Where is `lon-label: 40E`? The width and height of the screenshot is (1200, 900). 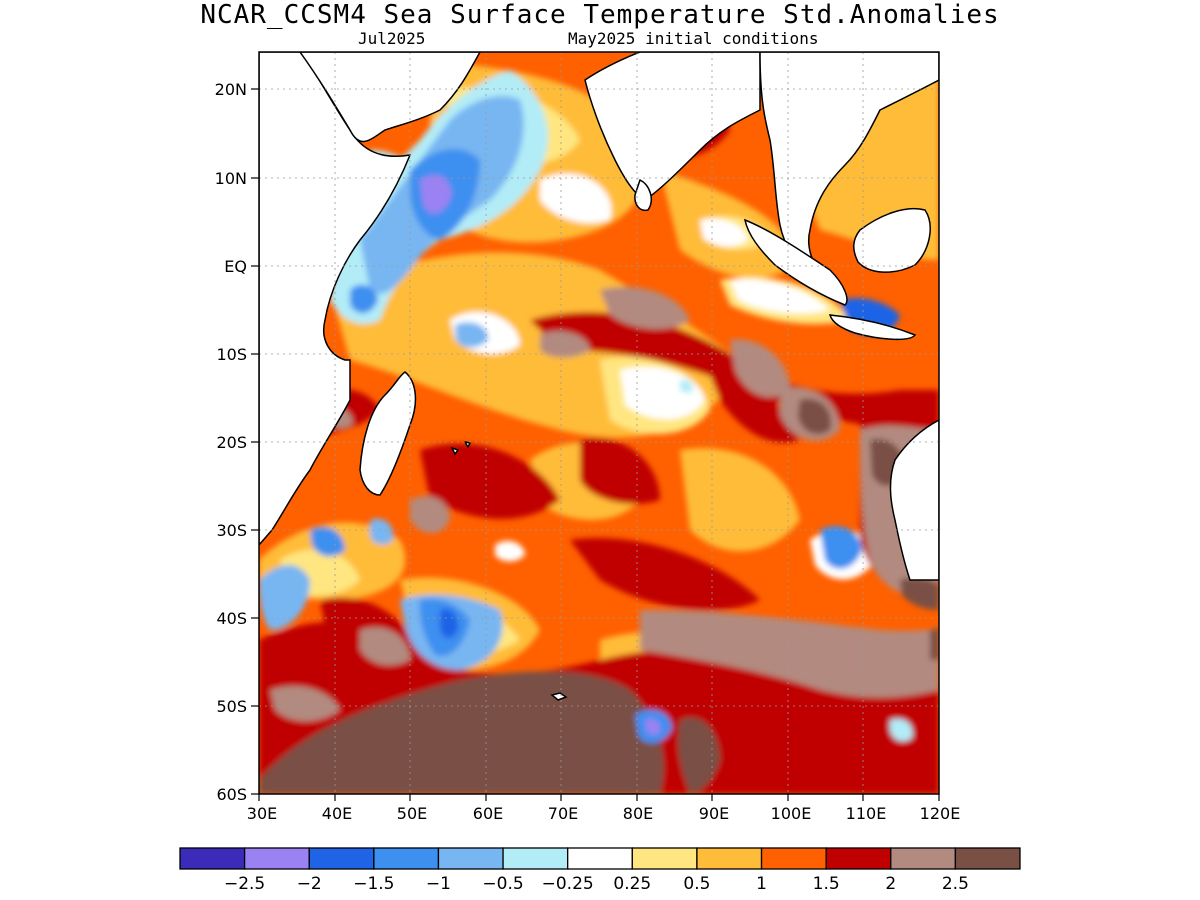
lon-label: 40E is located at coordinates (337, 813).